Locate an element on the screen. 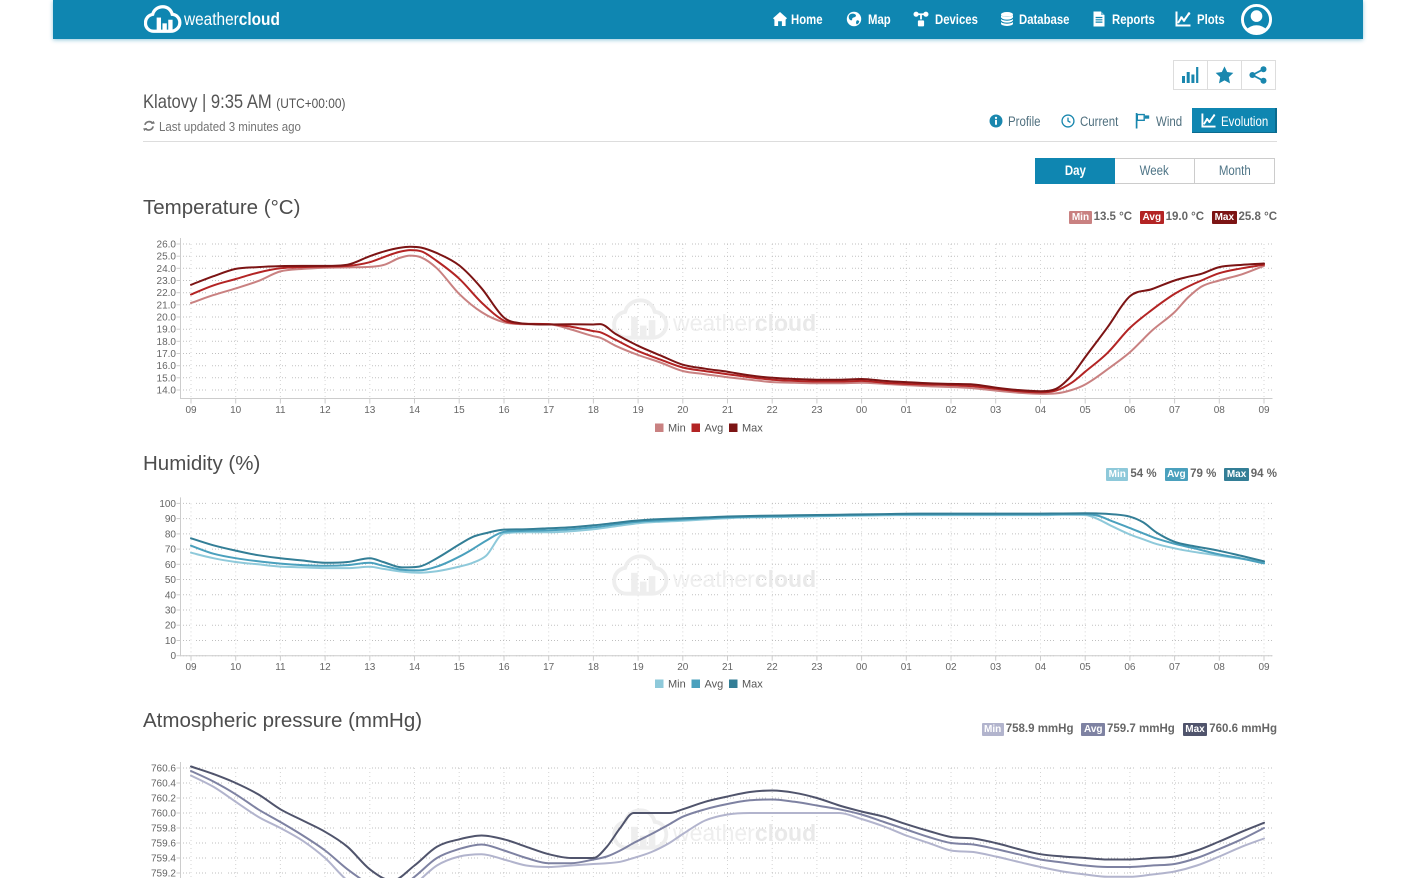 The width and height of the screenshot is (1416, 883). svg-text: 759.4 is located at coordinates (163, 859).